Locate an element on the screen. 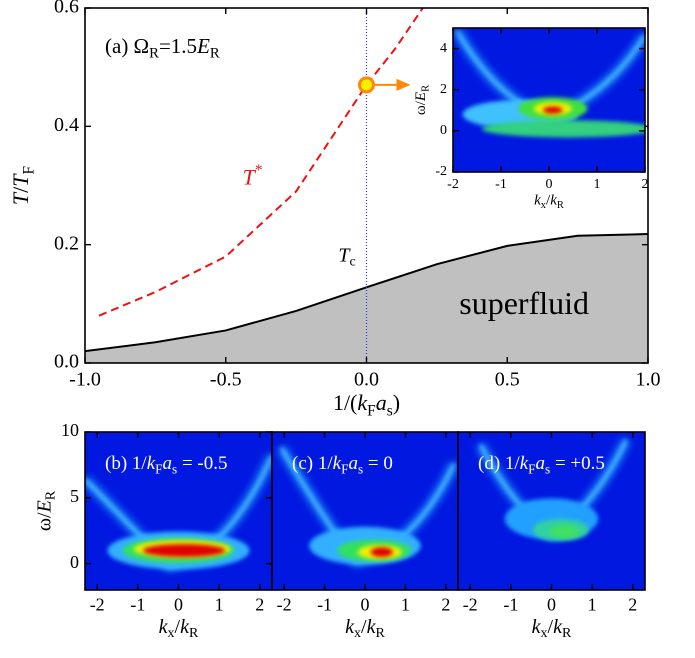 The image size is (695, 658). x-tick-label: 0.0 is located at coordinates (366, 380).